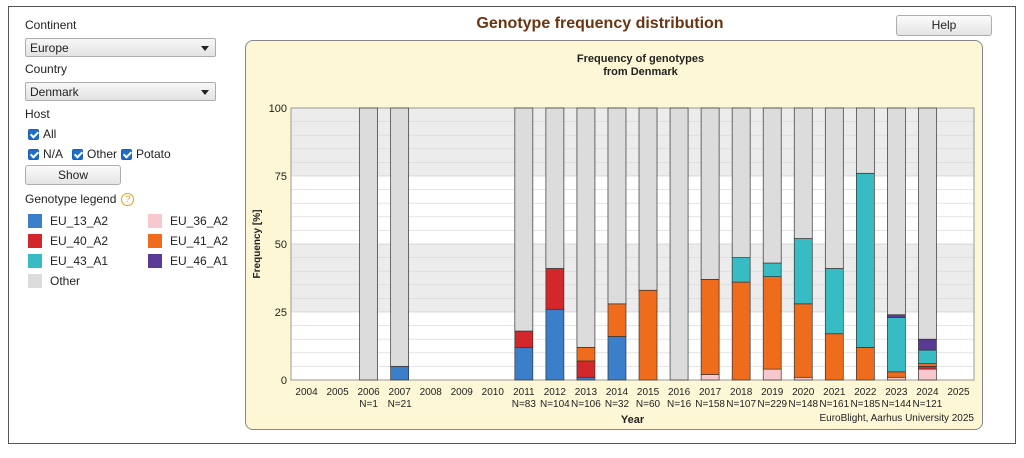 The image size is (1024, 458). Describe the element at coordinates (281, 177) in the screenshot. I see `y-tick-label: 75` at that location.